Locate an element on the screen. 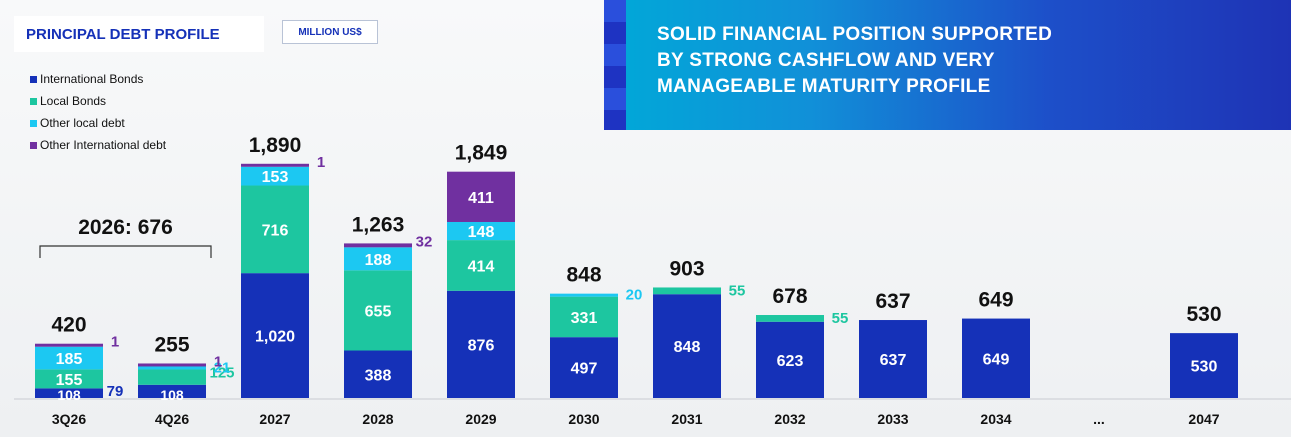 This screenshot has width=1291, height=437. bar-side-label: 20 is located at coordinates (634, 295).